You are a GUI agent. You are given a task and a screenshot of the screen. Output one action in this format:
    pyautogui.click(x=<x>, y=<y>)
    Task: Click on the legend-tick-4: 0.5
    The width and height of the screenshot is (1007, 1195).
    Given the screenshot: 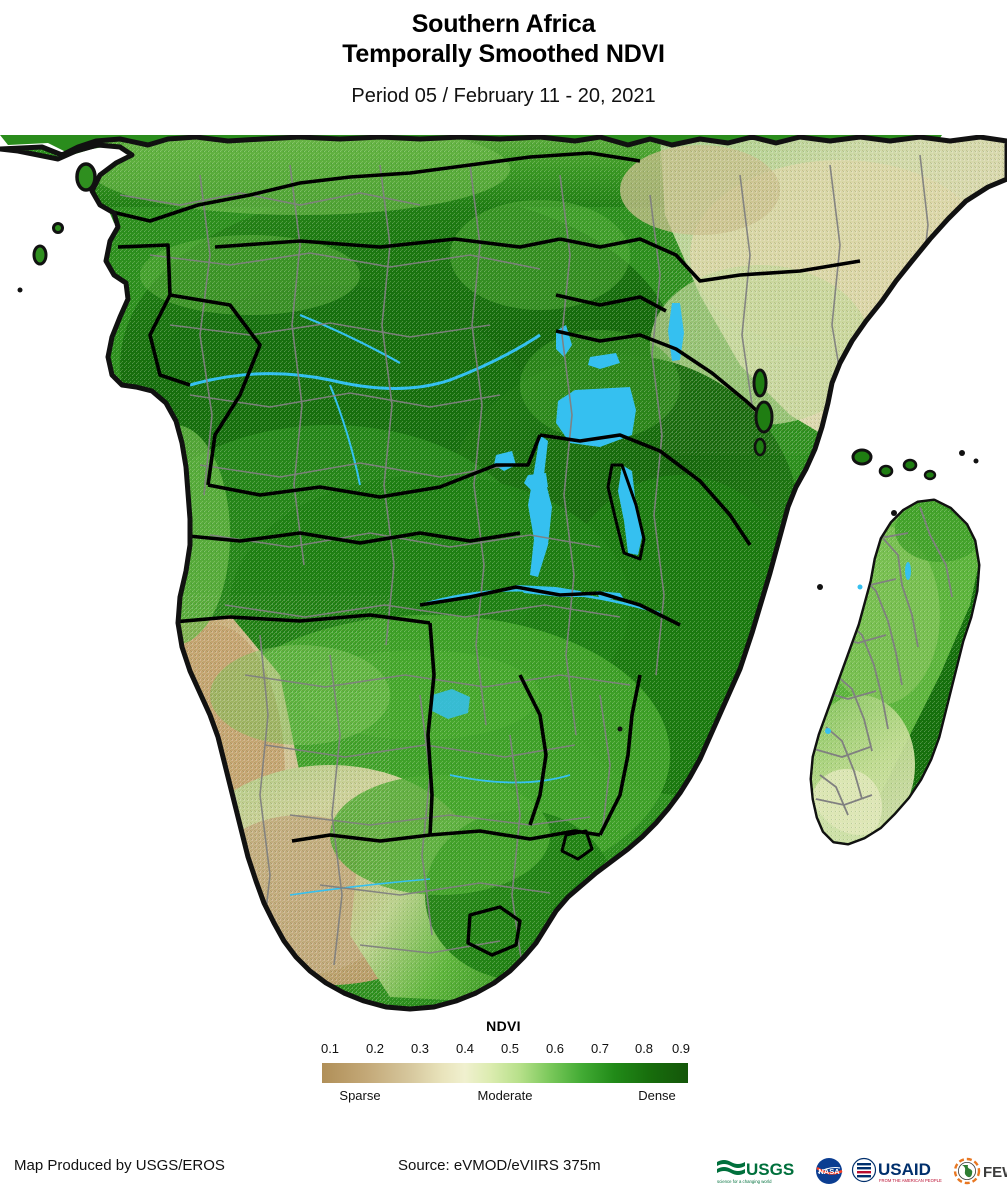 What is the action you would take?
    pyautogui.click(x=510, y=1048)
    